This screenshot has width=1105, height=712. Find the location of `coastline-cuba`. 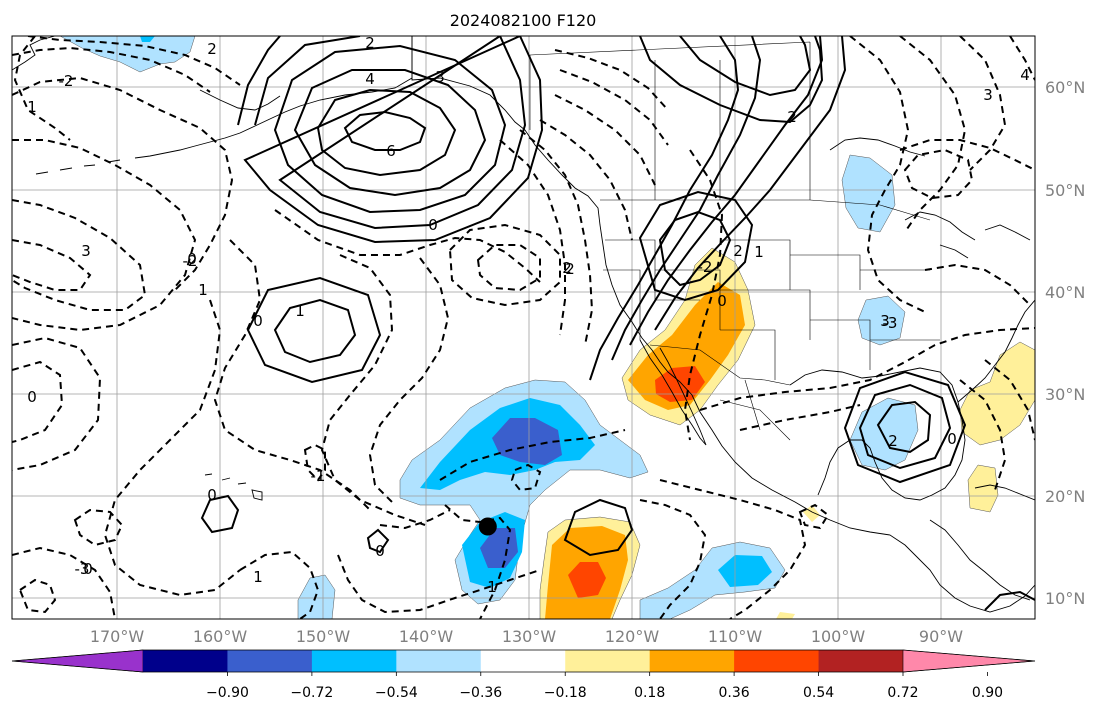

coastline-cuba is located at coordinates (1004, 492).